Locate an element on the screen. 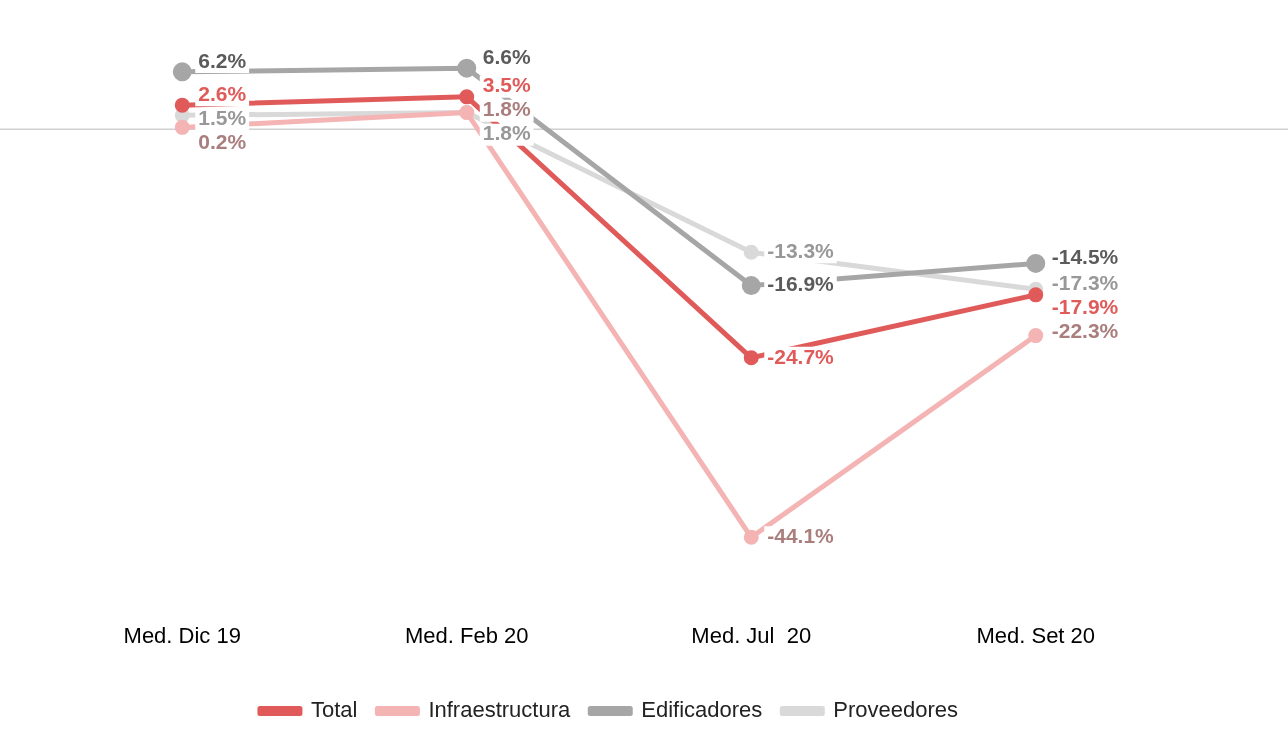 This screenshot has width=1288, height=742. legend-label: Edificadores is located at coordinates (702, 710).